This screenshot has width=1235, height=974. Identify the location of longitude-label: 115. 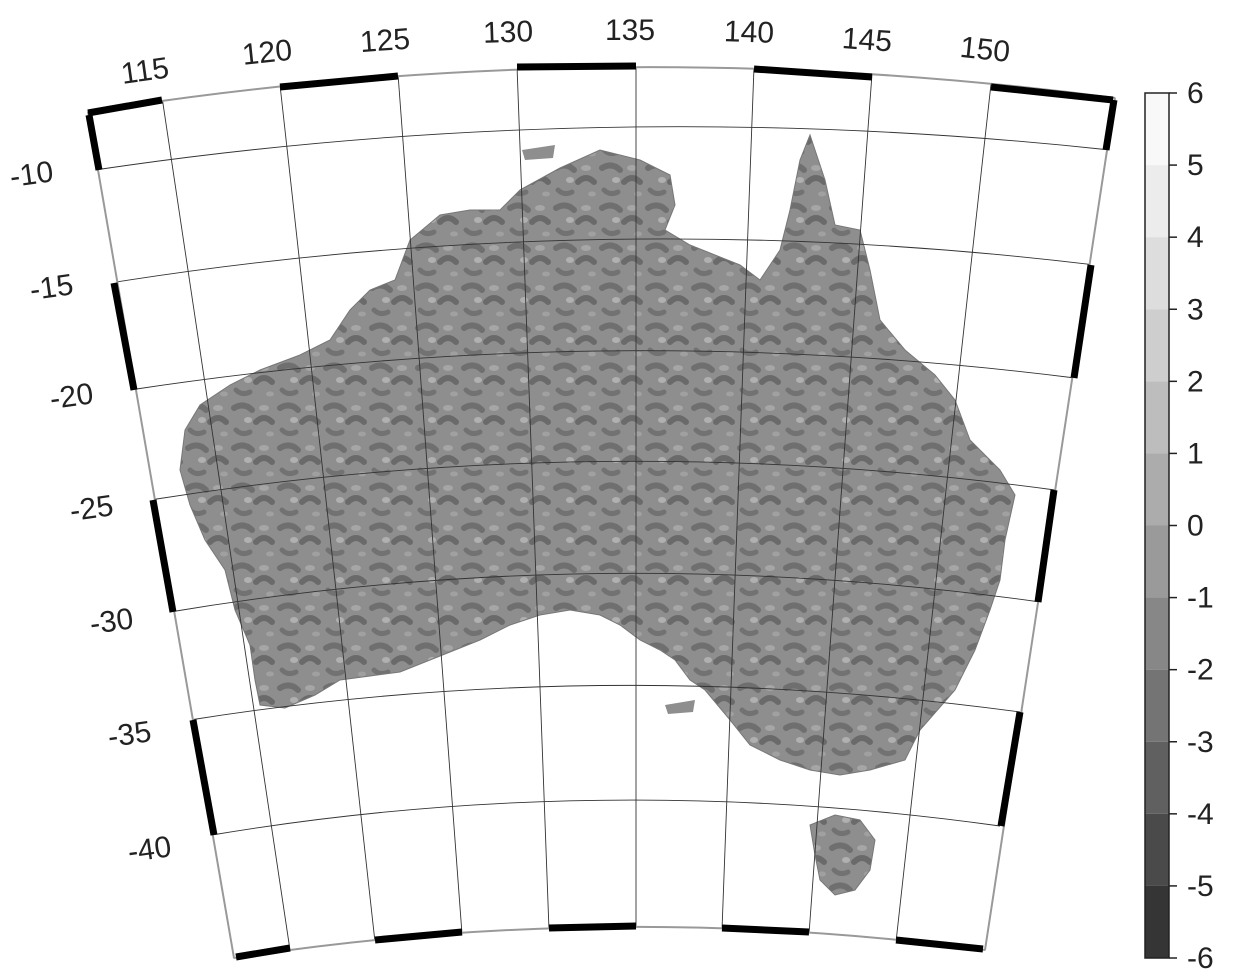
(145, 71).